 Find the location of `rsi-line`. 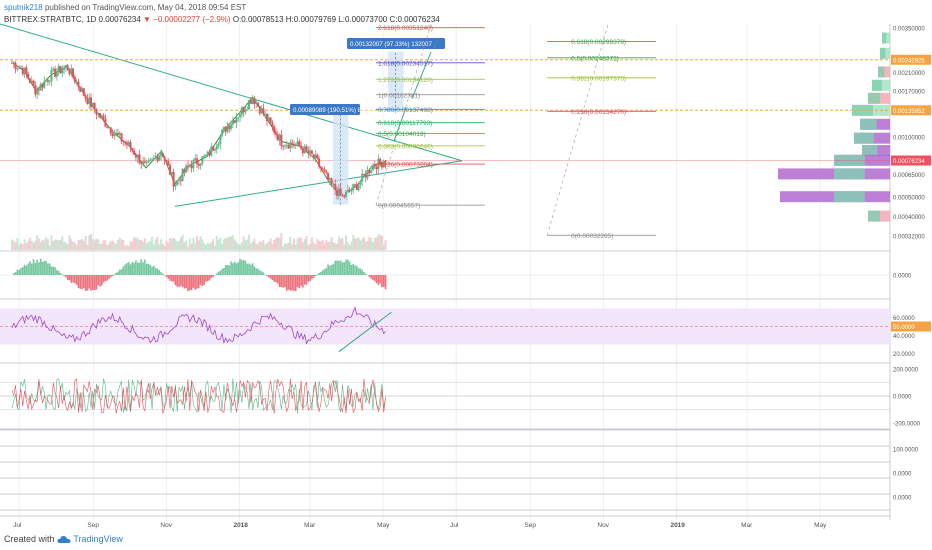

rsi-line is located at coordinates (198, 325).